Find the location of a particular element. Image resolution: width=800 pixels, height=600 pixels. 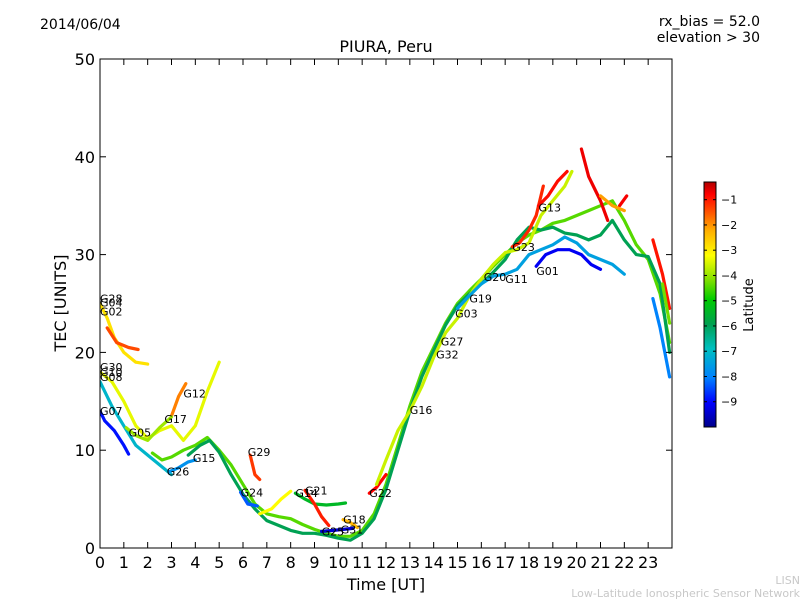

footer-org-long: Low-Latitude Ionospheric Sensor Network is located at coordinates (685, 593).